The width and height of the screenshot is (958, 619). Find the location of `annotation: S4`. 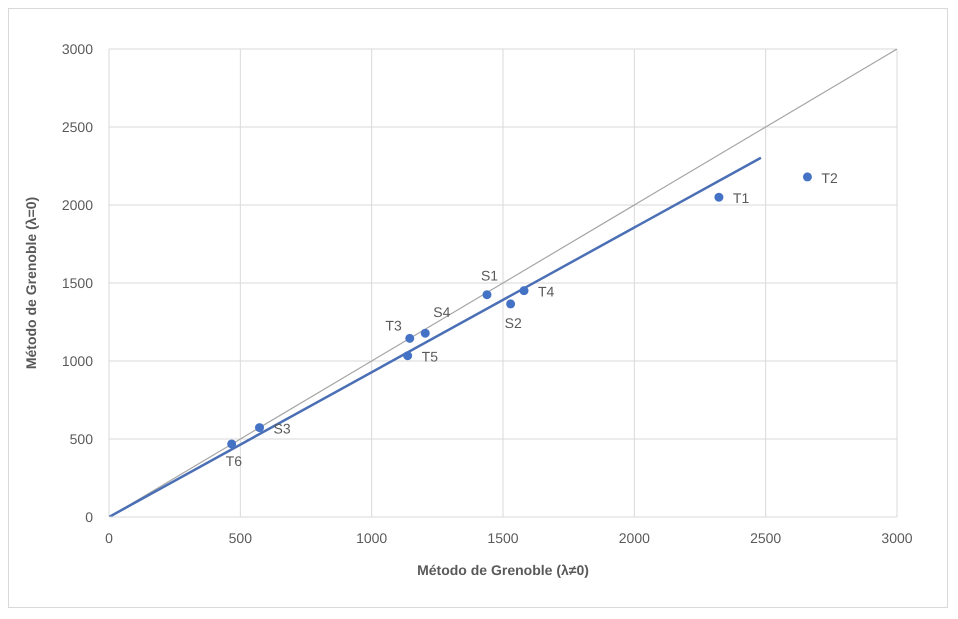

annotation: S4 is located at coordinates (442, 312).